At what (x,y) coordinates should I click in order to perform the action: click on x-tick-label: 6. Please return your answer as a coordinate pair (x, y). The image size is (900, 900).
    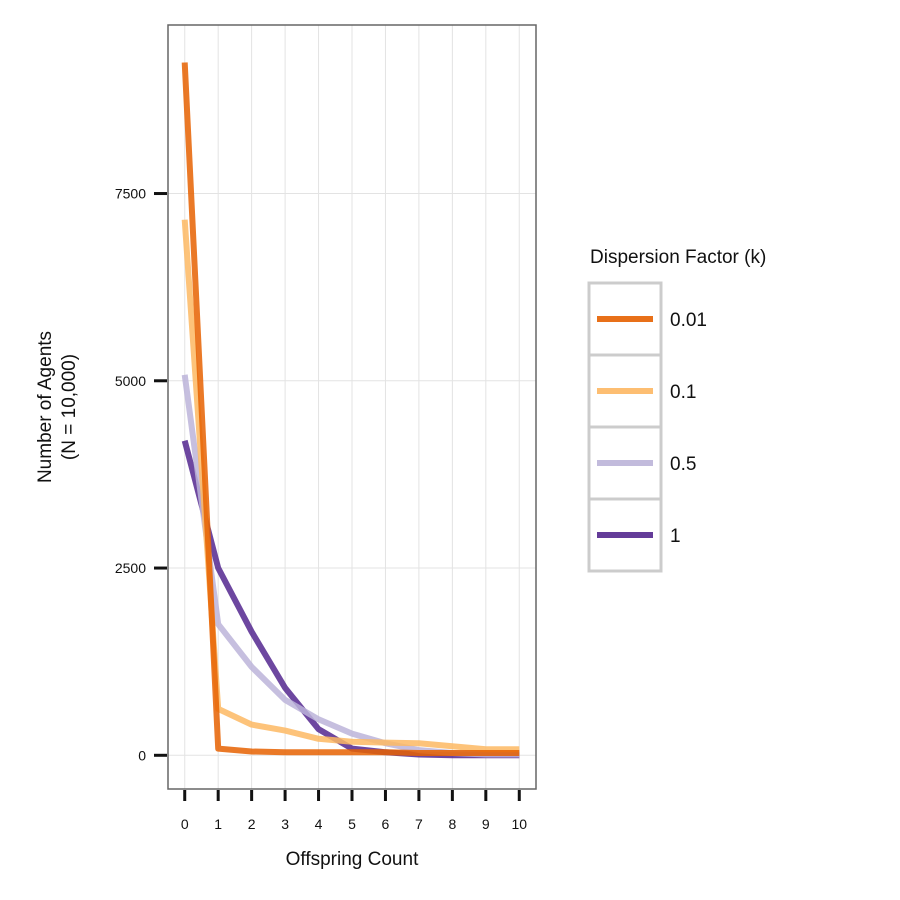
    Looking at the image, I should click on (386, 824).